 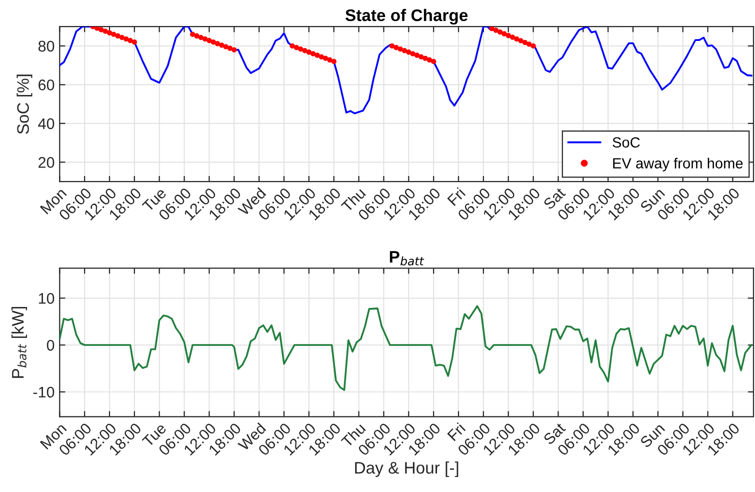 What do you see at coordinates (46, 162) in the screenshot?
I see `y-tick-label: 20` at bounding box center [46, 162].